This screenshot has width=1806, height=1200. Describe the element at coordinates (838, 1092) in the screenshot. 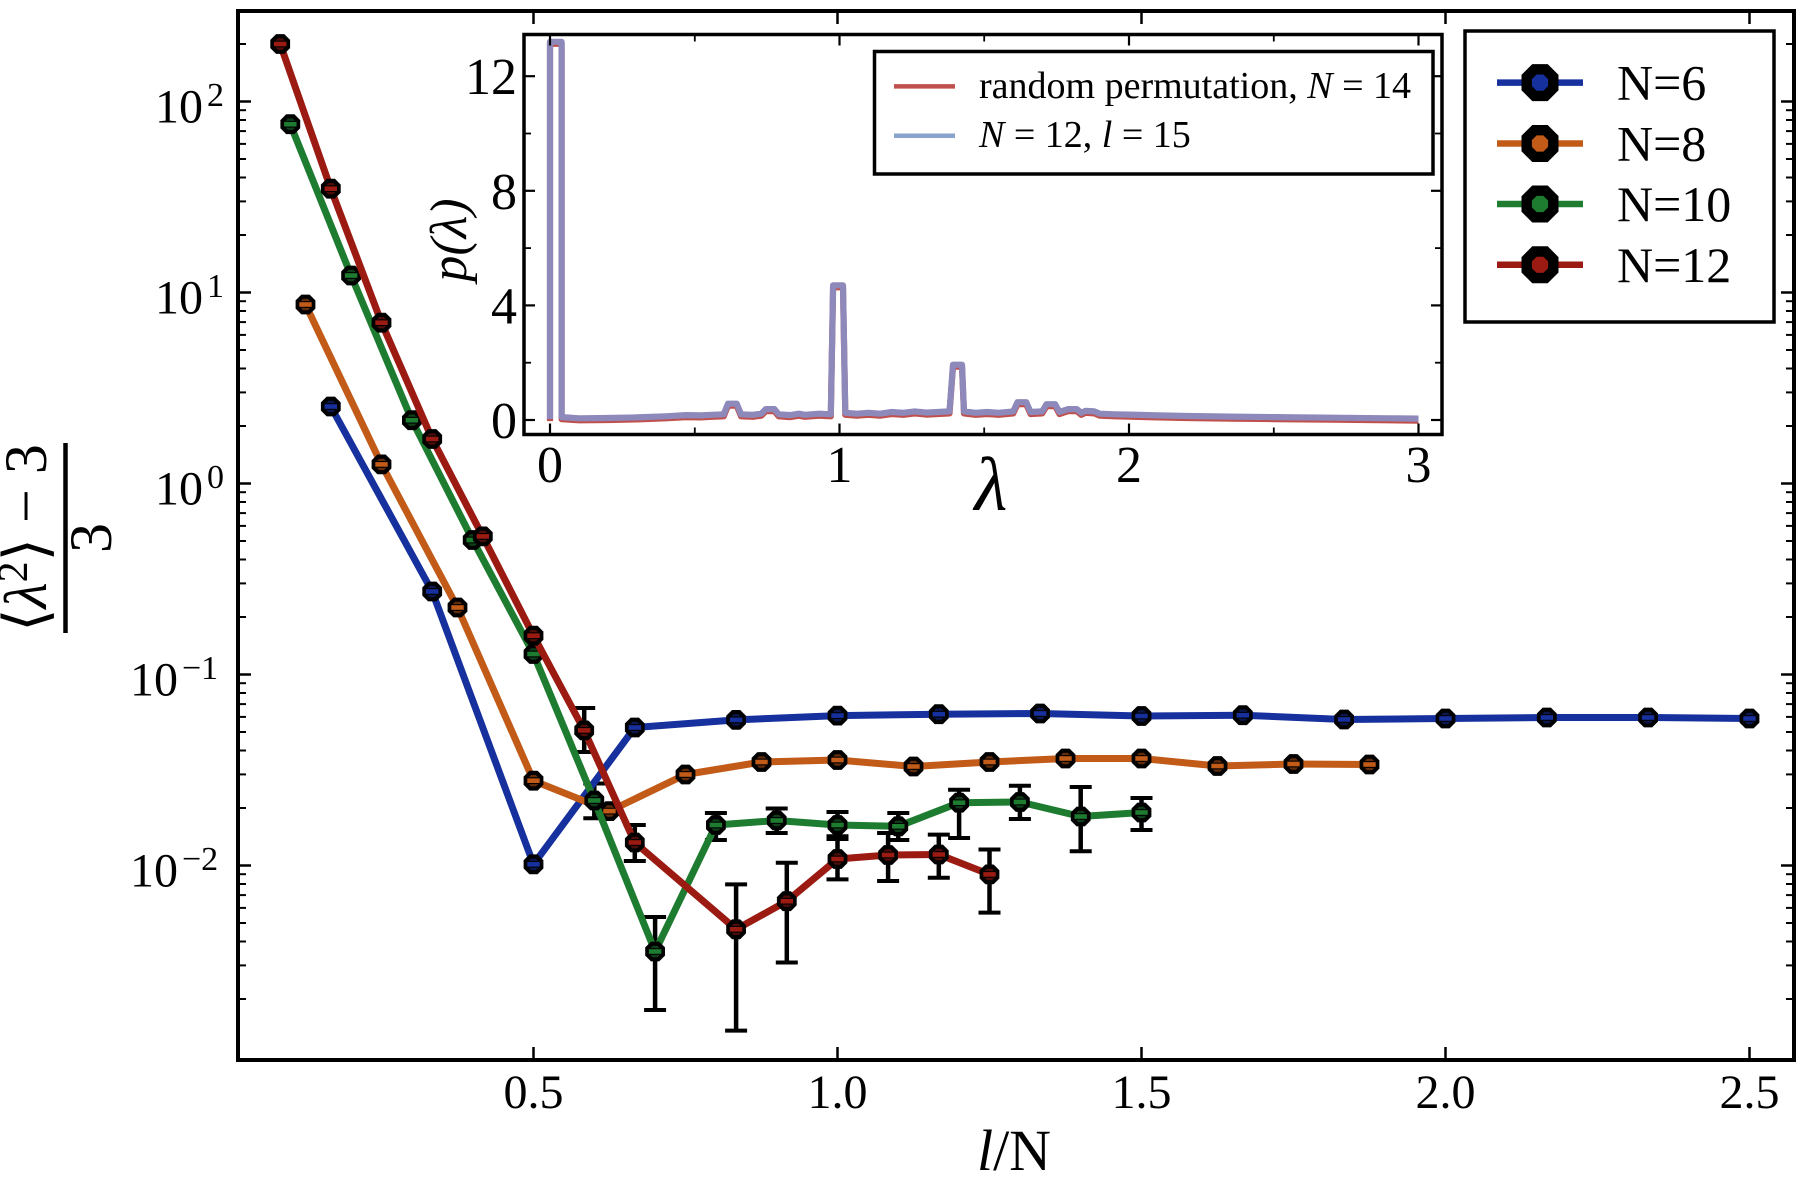

I see `svg-text: 1.0` at that location.